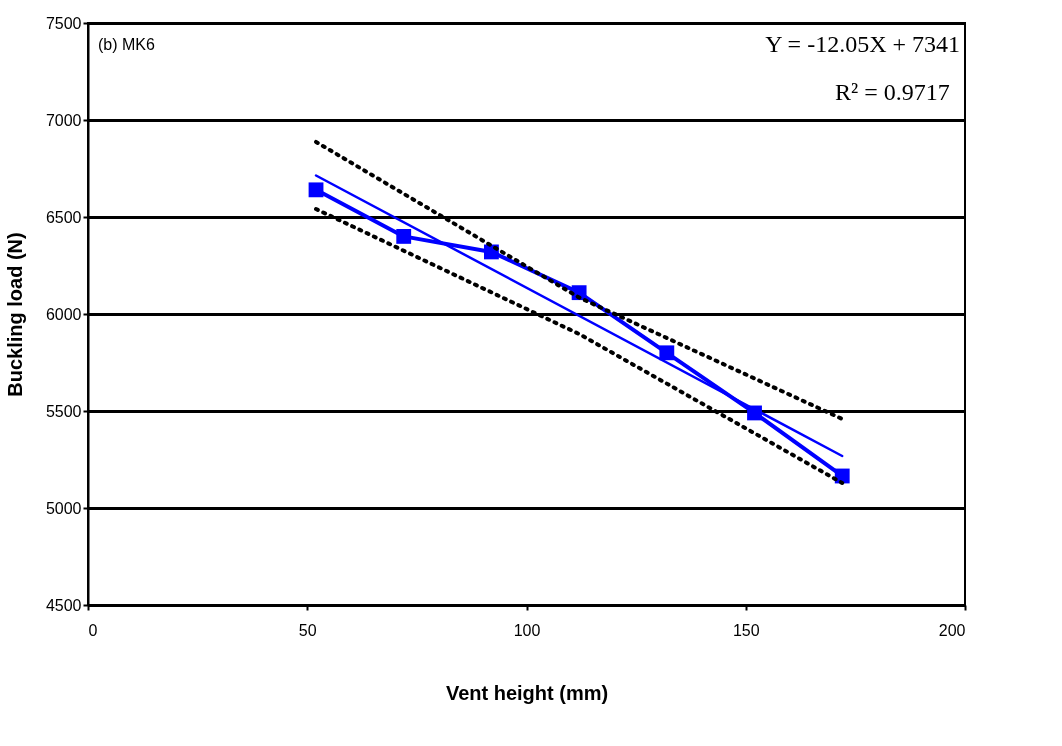  Describe the element at coordinates (93, 630) in the screenshot. I see `x-tick-label: 0` at that location.